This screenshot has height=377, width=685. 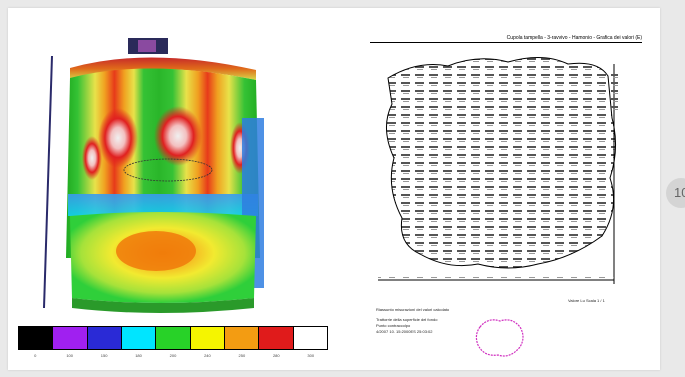 I want to click on report-note-line: 4/2007 10. 15:2000ES 25:03:02, so click(x=404, y=331).